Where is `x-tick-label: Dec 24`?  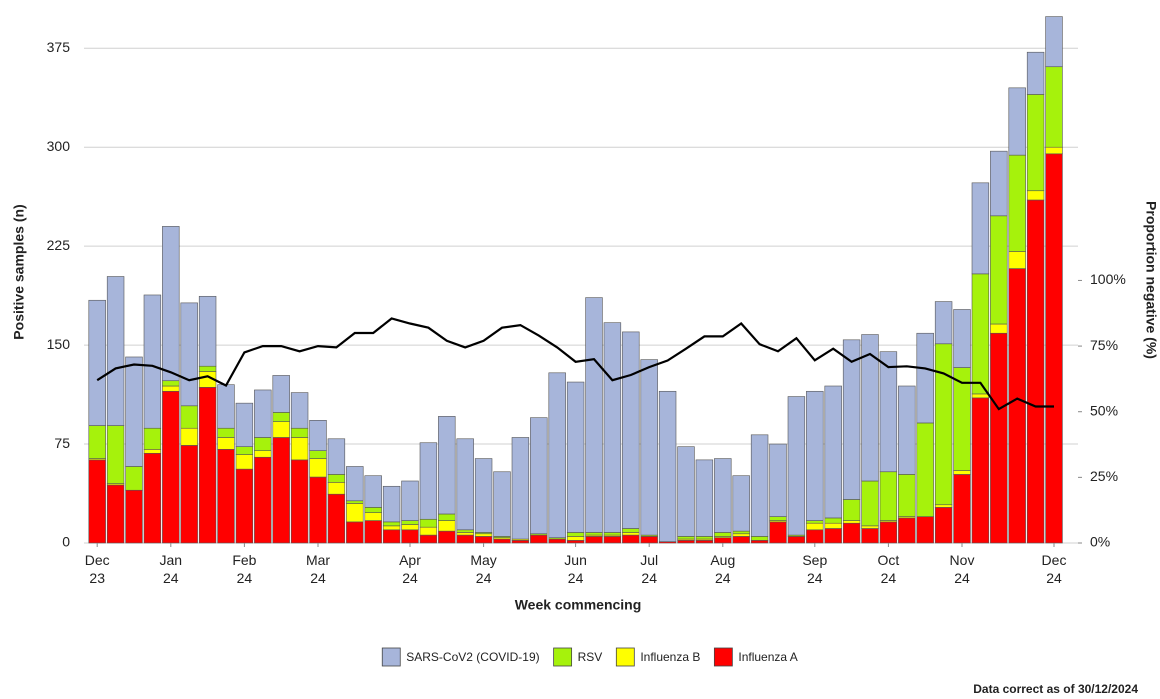
x-tick-label: Dec 24 is located at coordinates (1054, 569).